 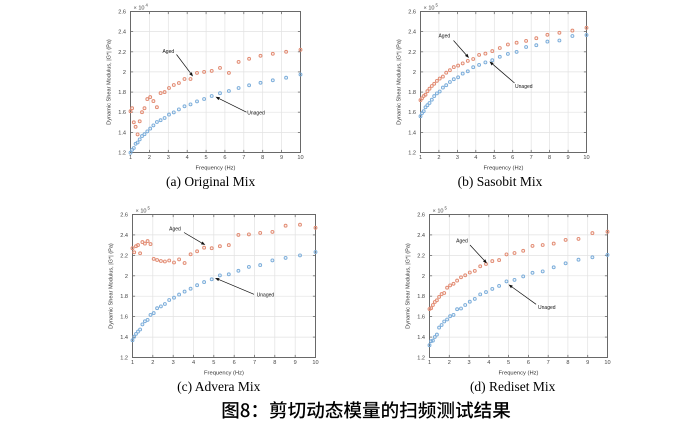 What do you see at coordinates (210, 181) in the screenshot?
I see `svg-text: (a) Original Mix` at bounding box center [210, 181].